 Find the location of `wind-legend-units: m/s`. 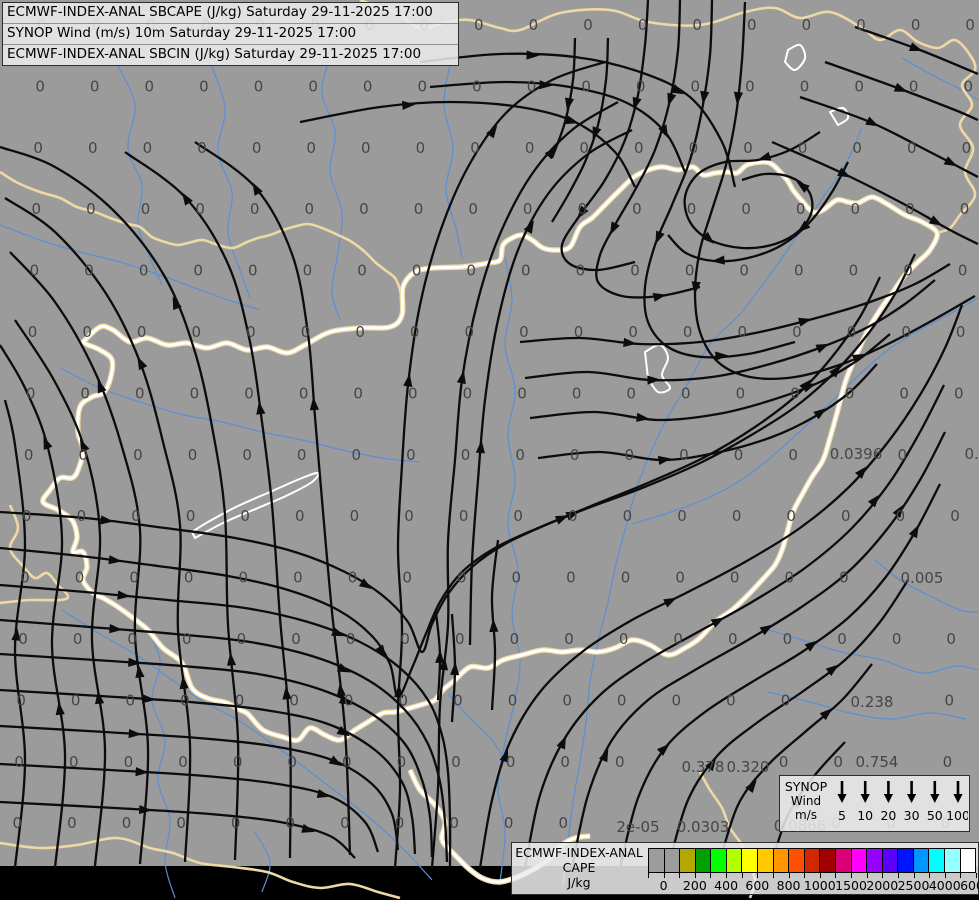

wind-legend-units: m/s is located at coordinates (806, 815).